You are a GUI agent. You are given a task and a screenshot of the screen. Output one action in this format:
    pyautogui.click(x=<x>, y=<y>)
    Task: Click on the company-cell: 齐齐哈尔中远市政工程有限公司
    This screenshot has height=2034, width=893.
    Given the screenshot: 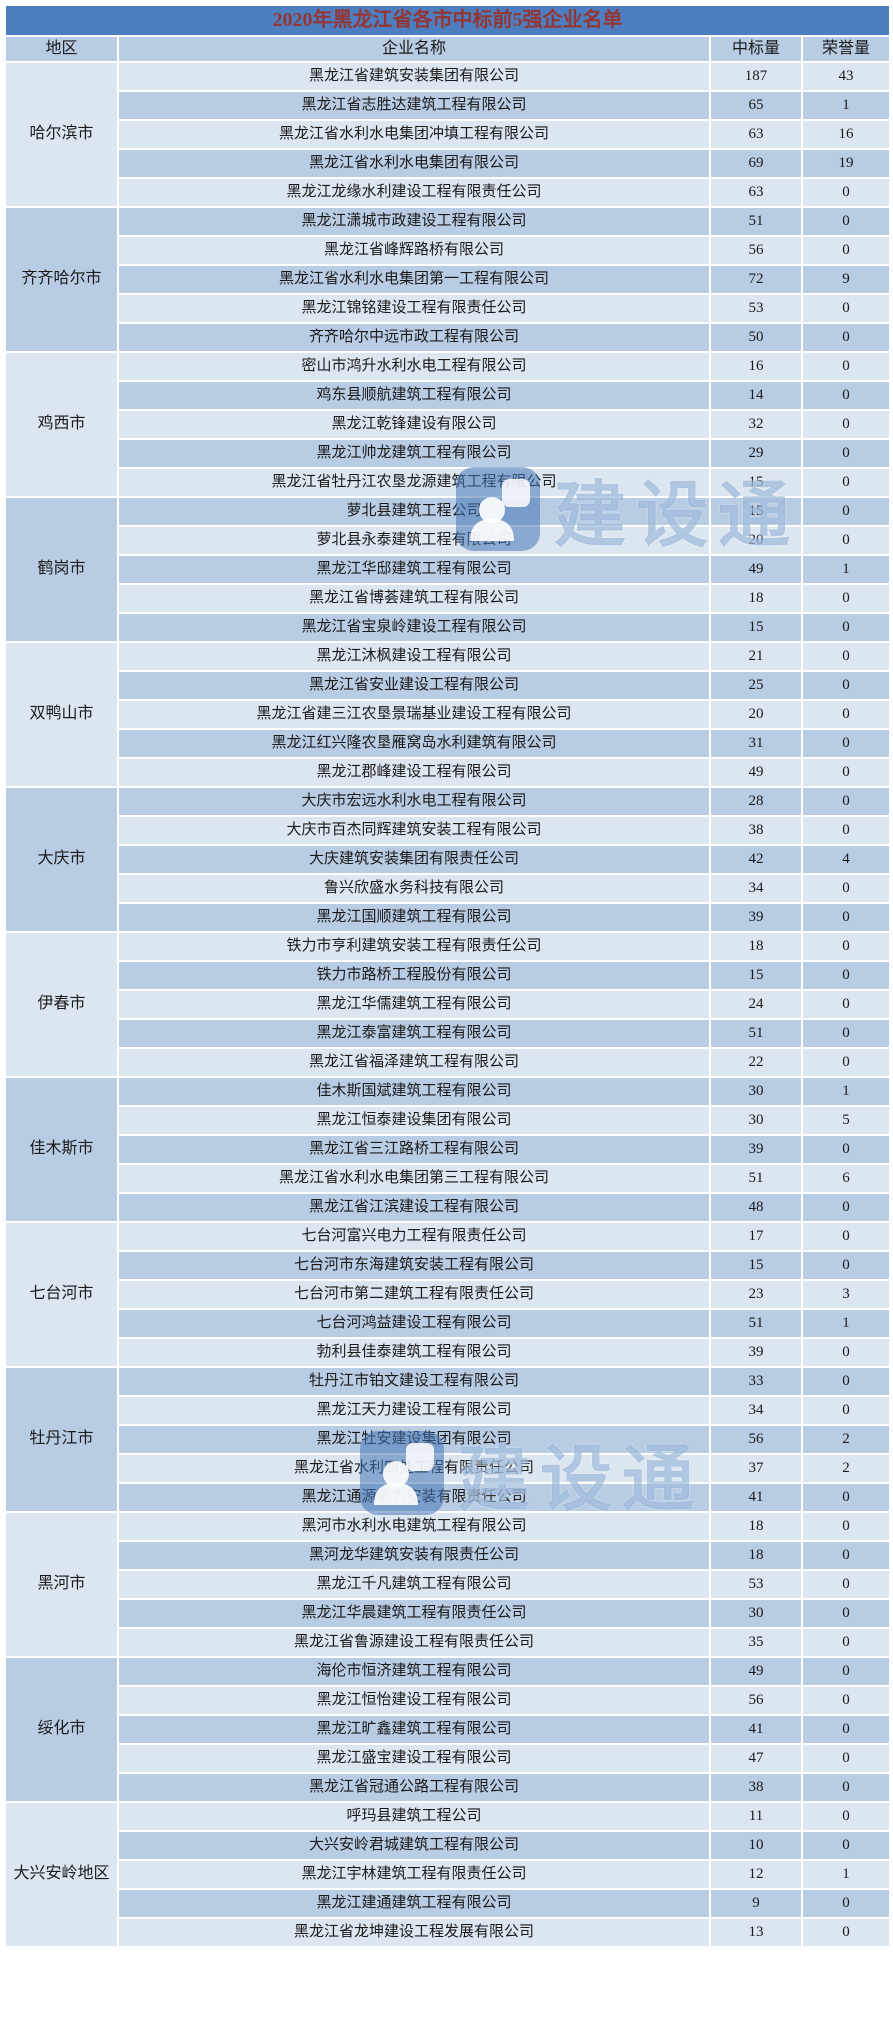 What is the action you would take?
    pyautogui.click(x=414, y=337)
    